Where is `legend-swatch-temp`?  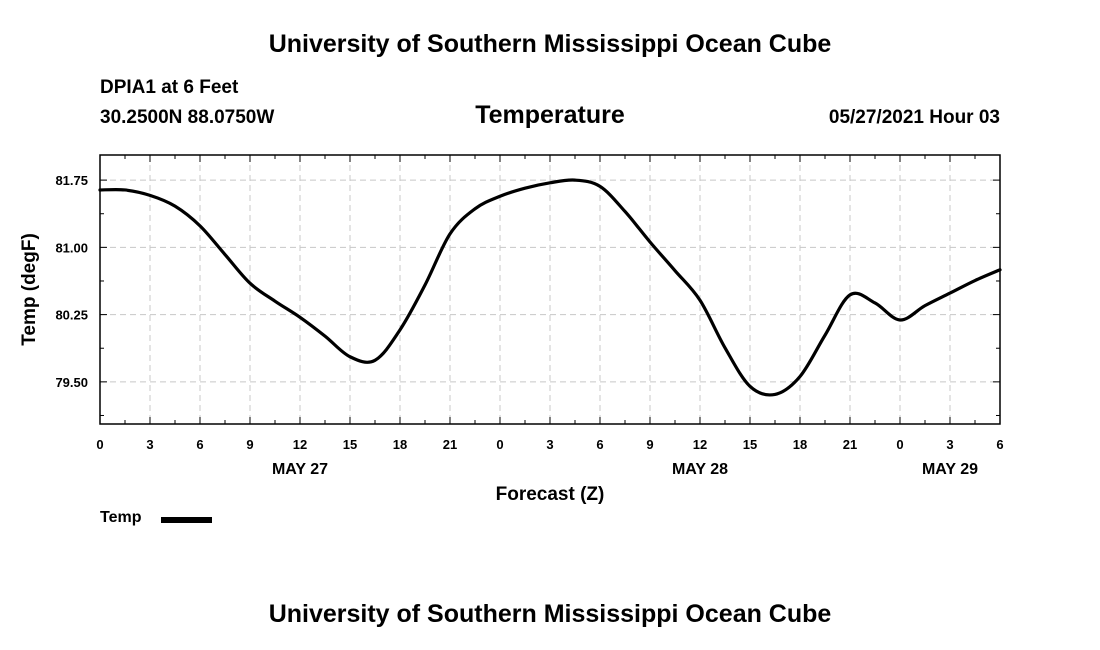
legend-swatch-temp is located at coordinates (186, 520).